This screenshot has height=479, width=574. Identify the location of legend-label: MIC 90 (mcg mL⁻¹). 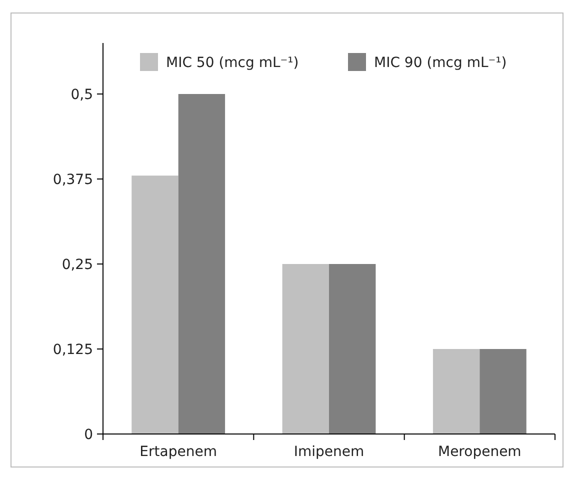
(440, 62).